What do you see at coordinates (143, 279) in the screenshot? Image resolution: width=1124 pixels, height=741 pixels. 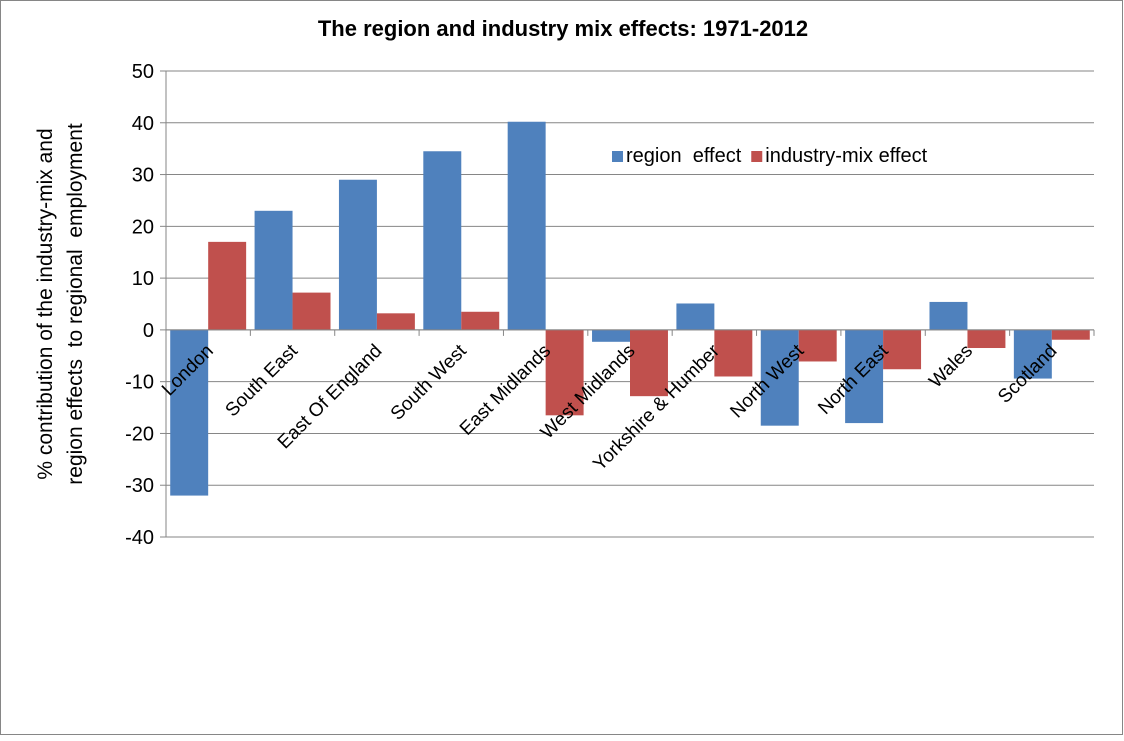 I see `y-tick-label: 10` at bounding box center [143, 279].